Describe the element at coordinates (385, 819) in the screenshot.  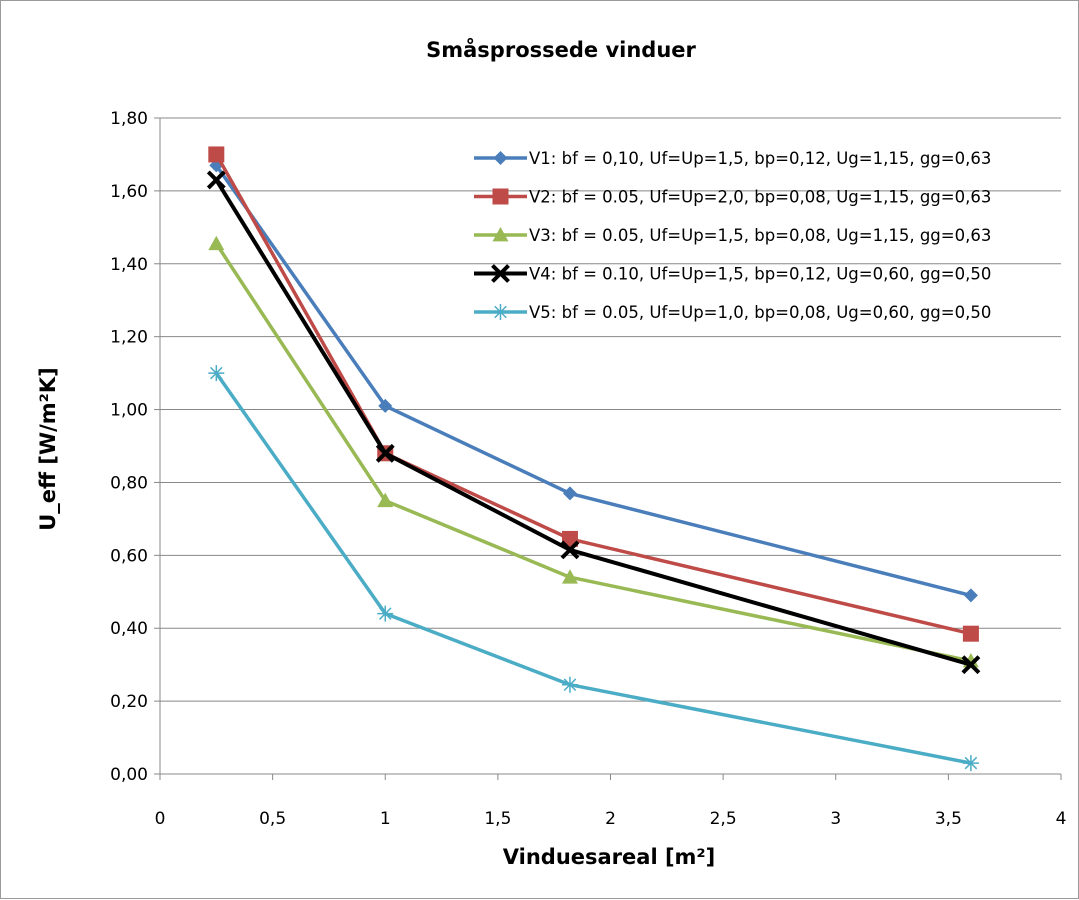
I see `x-tick-label: 1` at that location.